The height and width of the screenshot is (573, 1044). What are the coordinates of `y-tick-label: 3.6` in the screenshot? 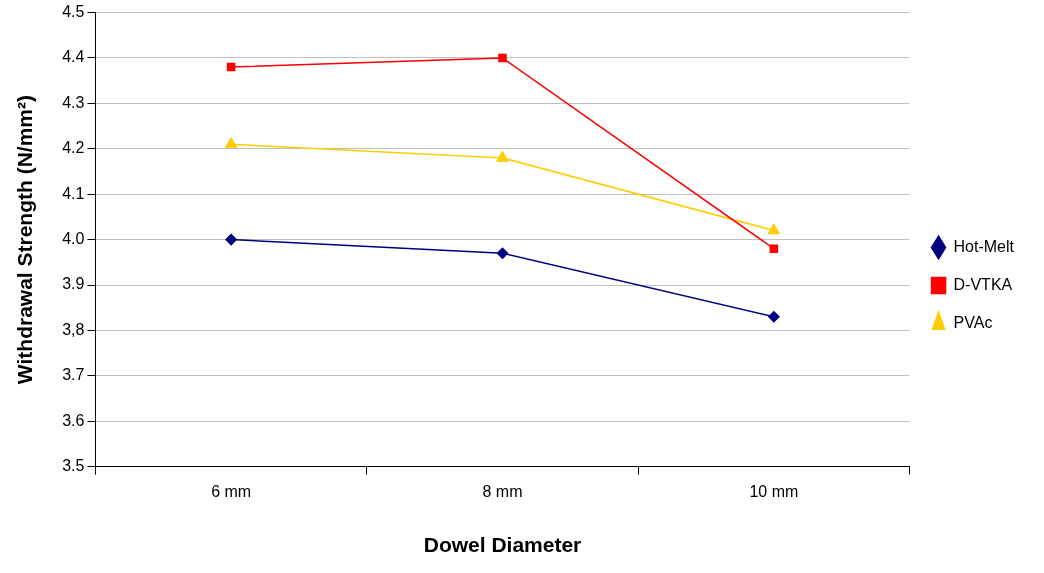 It's located at (73, 420).